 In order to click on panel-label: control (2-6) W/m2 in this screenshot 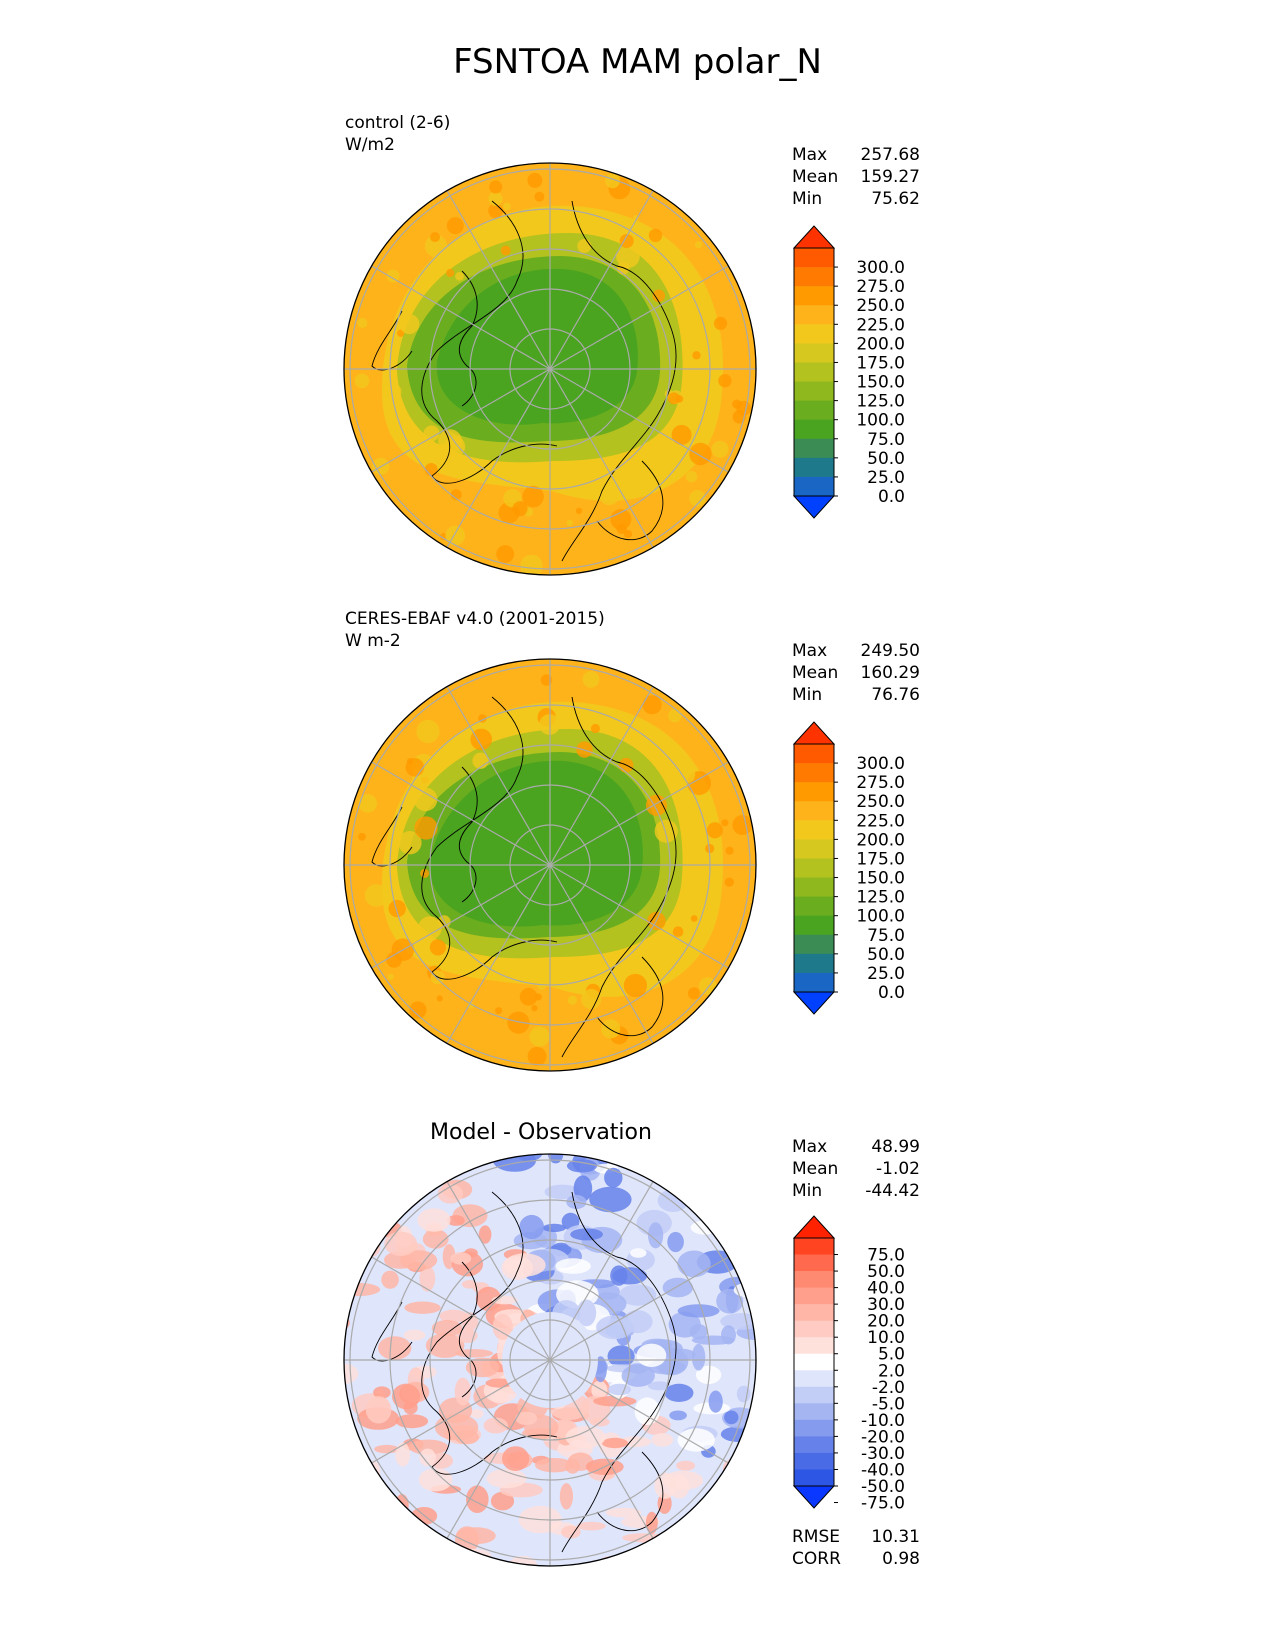, I will do `click(397, 134)`.